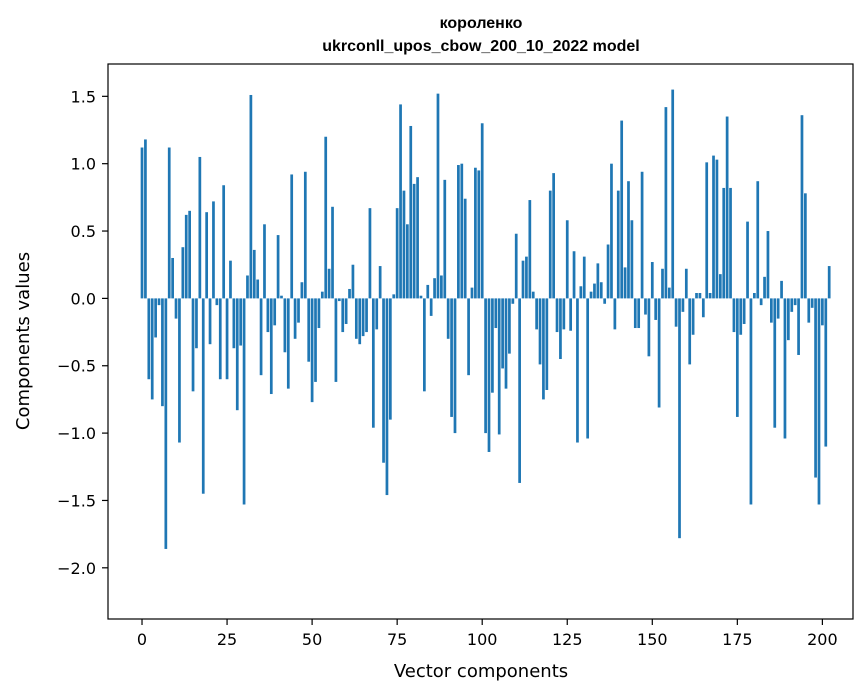 Image resolution: width=867 pixels, height=696 pixels. I want to click on y-tick-label: −1.0, so click(76, 433).